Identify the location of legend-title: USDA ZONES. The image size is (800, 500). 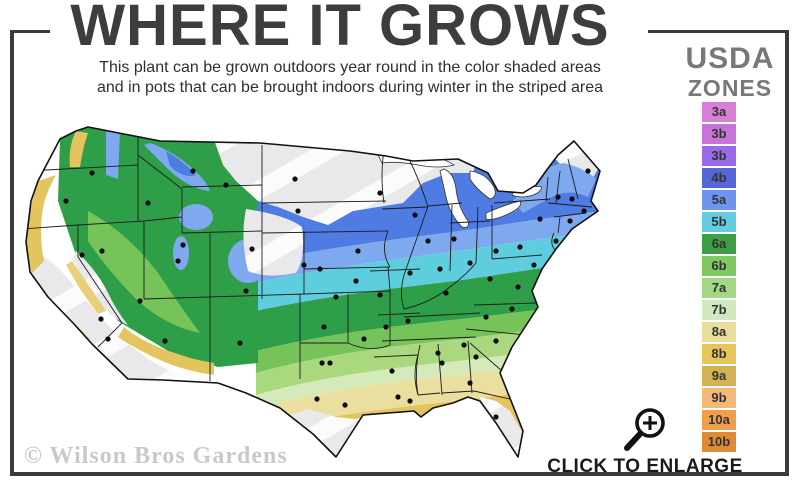
(730, 72).